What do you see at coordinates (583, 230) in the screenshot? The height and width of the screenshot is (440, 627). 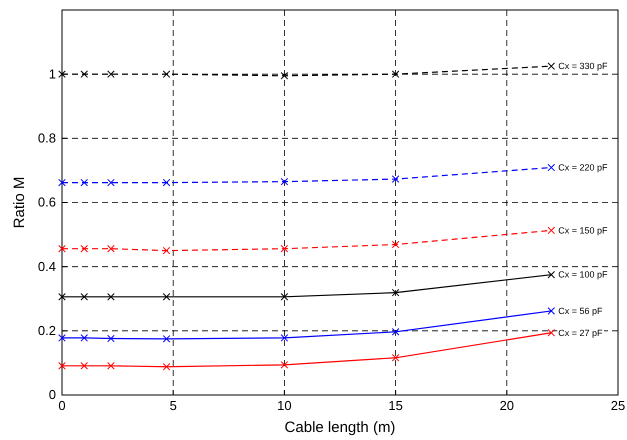 I see `series-label: Cx = 150 pF` at bounding box center [583, 230].